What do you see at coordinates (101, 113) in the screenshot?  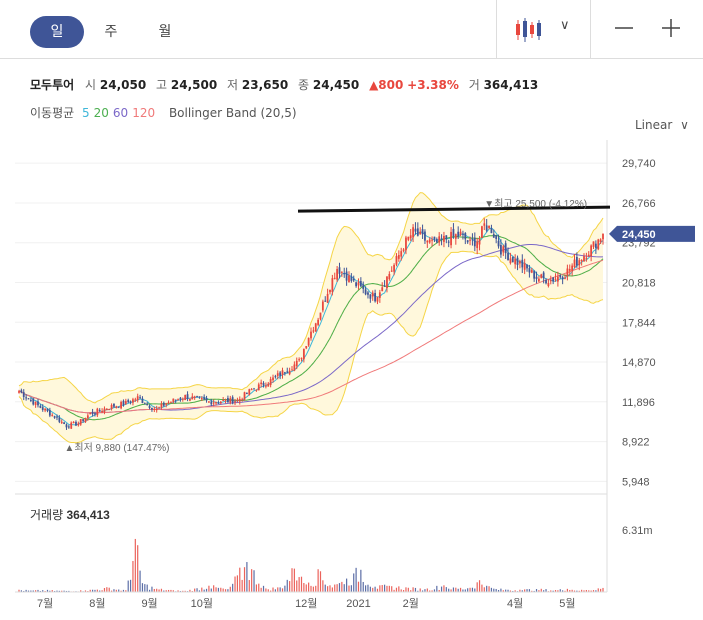 I see `ma-20-label: 20` at bounding box center [101, 113].